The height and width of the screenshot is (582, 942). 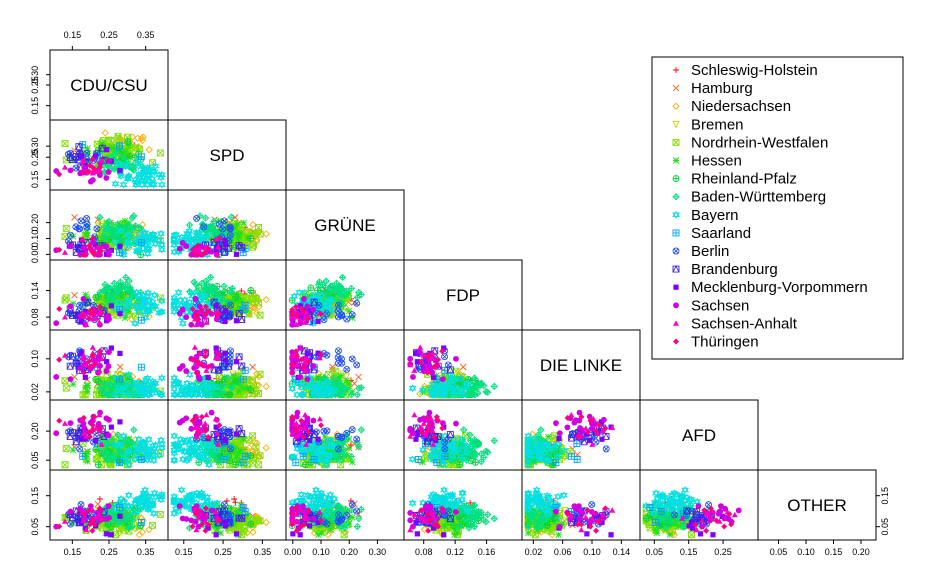 What do you see at coordinates (345, 365) in the screenshot?
I see `scatter-panel-die-linke-vs-grune` at bounding box center [345, 365].